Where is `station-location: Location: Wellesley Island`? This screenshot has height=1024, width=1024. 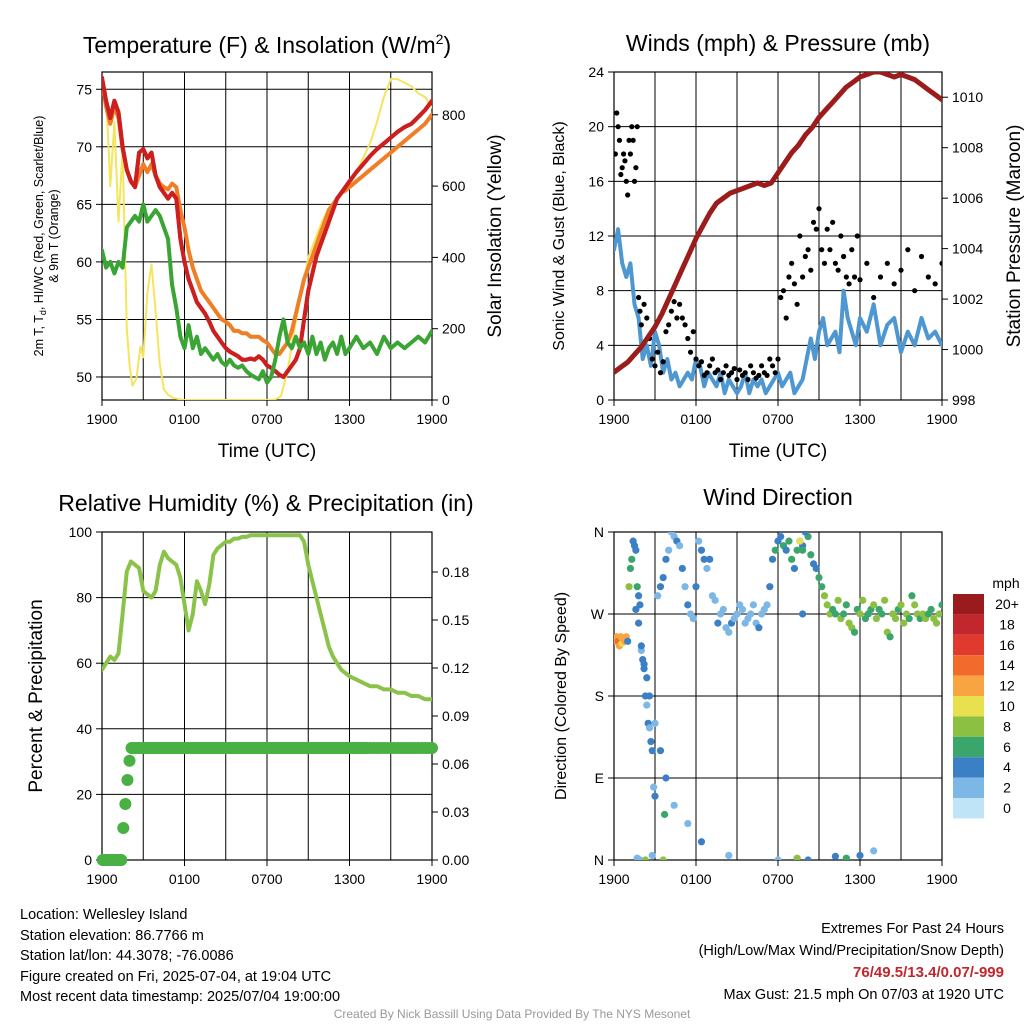
station-location: Location: Wellesley Island is located at coordinates (104, 915).